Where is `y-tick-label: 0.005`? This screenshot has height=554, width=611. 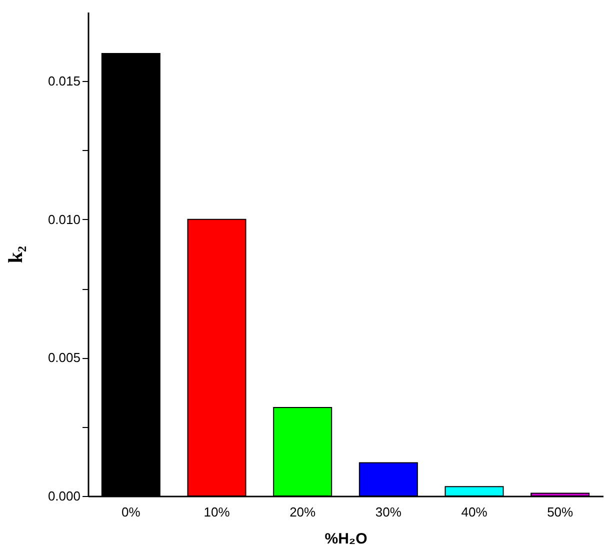
y-tick-label: 0.005 is located at coordinates (64, 358).